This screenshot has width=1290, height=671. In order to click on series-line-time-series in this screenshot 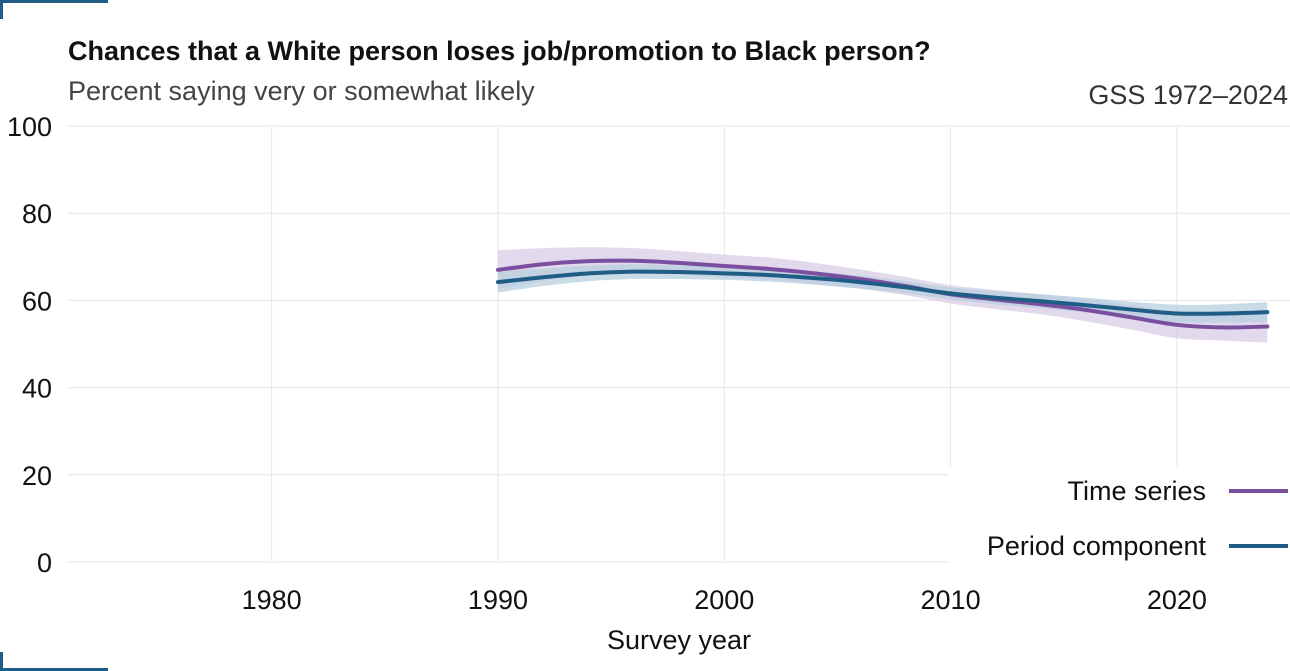, I will do `click(882, 294)`.